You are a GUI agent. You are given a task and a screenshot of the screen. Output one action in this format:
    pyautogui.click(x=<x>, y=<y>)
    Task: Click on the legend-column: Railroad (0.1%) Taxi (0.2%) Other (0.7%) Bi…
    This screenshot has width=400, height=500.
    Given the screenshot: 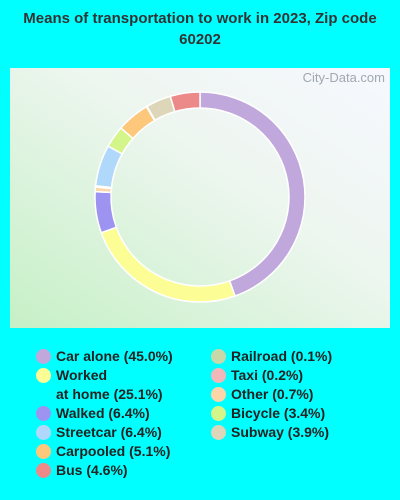 What is the action you would take?
    pyautogui.click(x=270, y=394)
    